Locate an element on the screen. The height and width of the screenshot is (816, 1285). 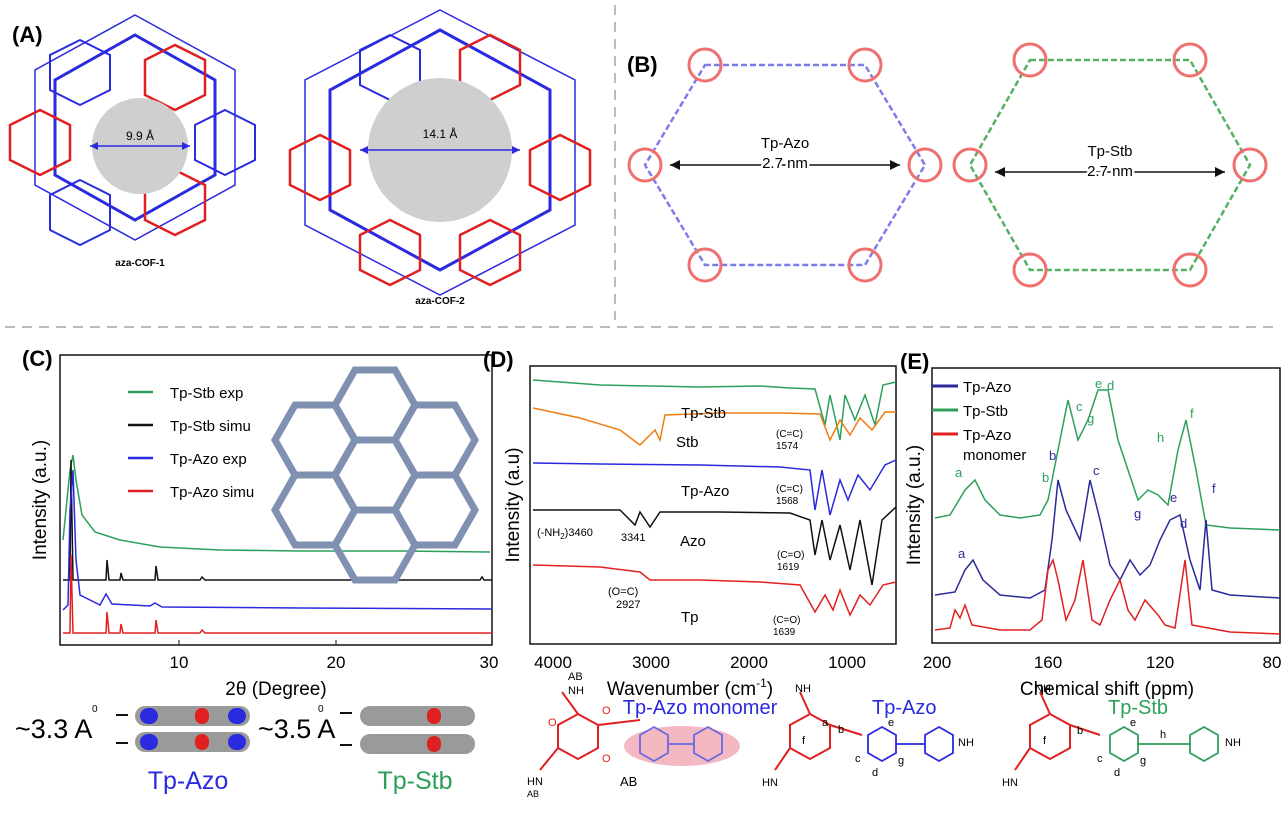
c-xtick-10: 10 is located at coordinates (179, 662).